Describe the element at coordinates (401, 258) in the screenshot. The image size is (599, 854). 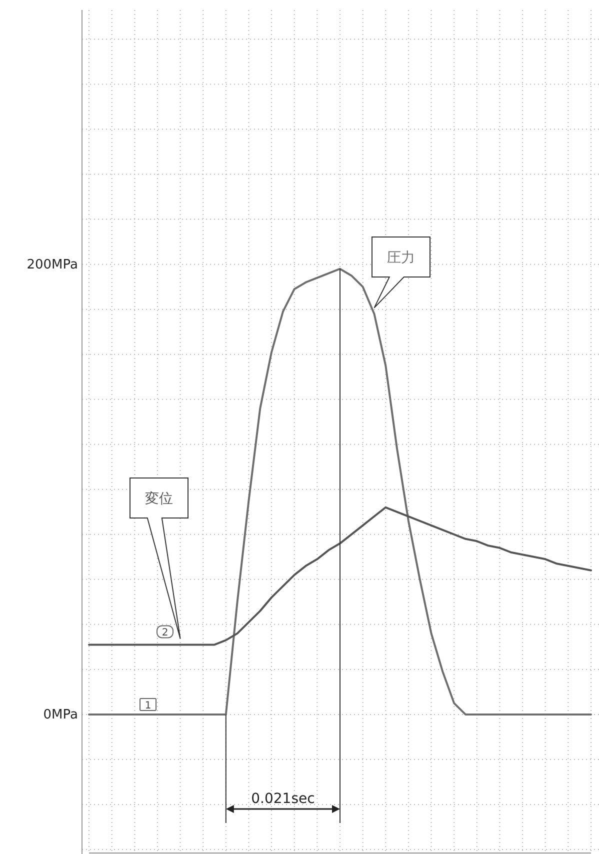
I see `text: 圧力` at that location.